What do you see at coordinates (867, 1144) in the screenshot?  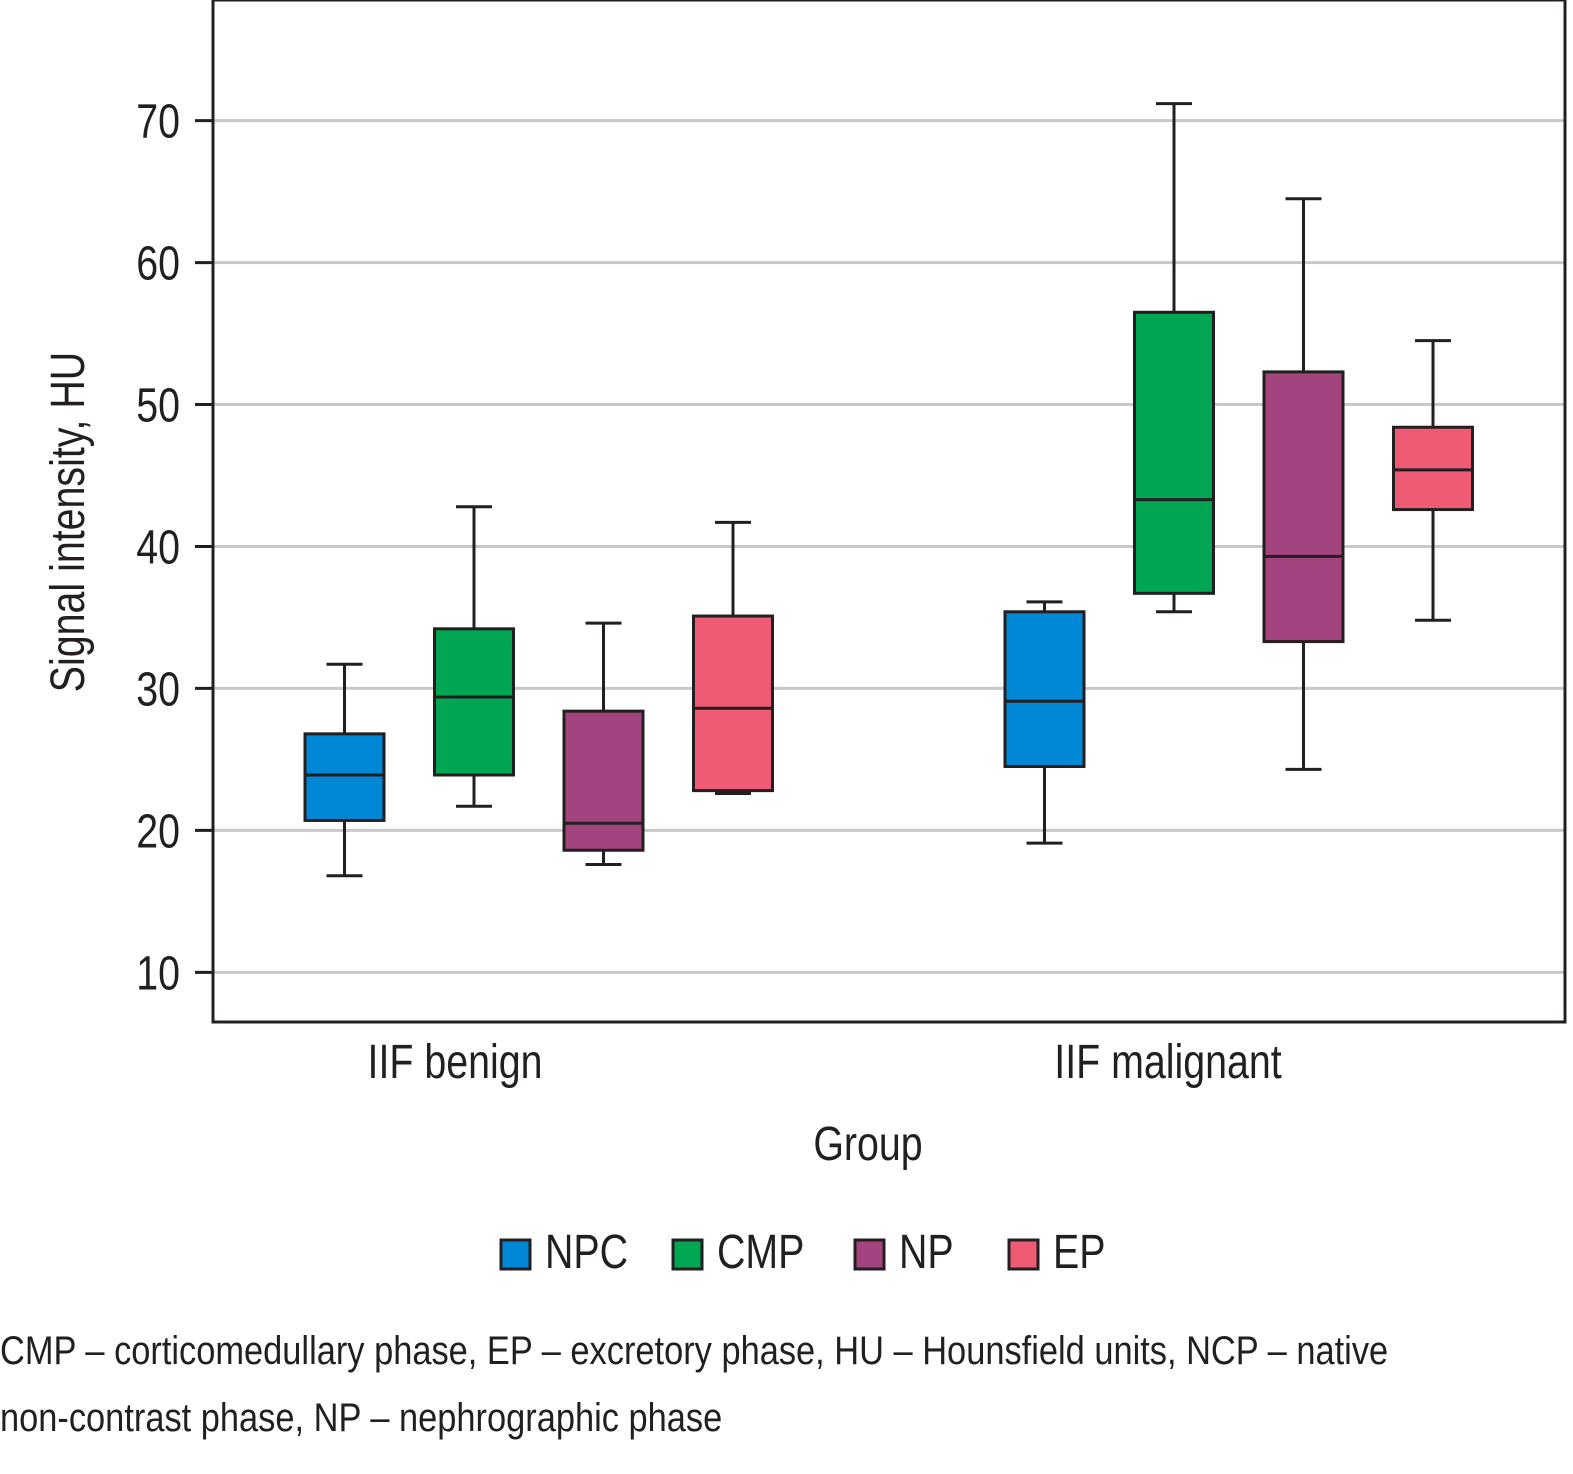 I see `x-axis-title: Group` at bounding box center [867, 1144].